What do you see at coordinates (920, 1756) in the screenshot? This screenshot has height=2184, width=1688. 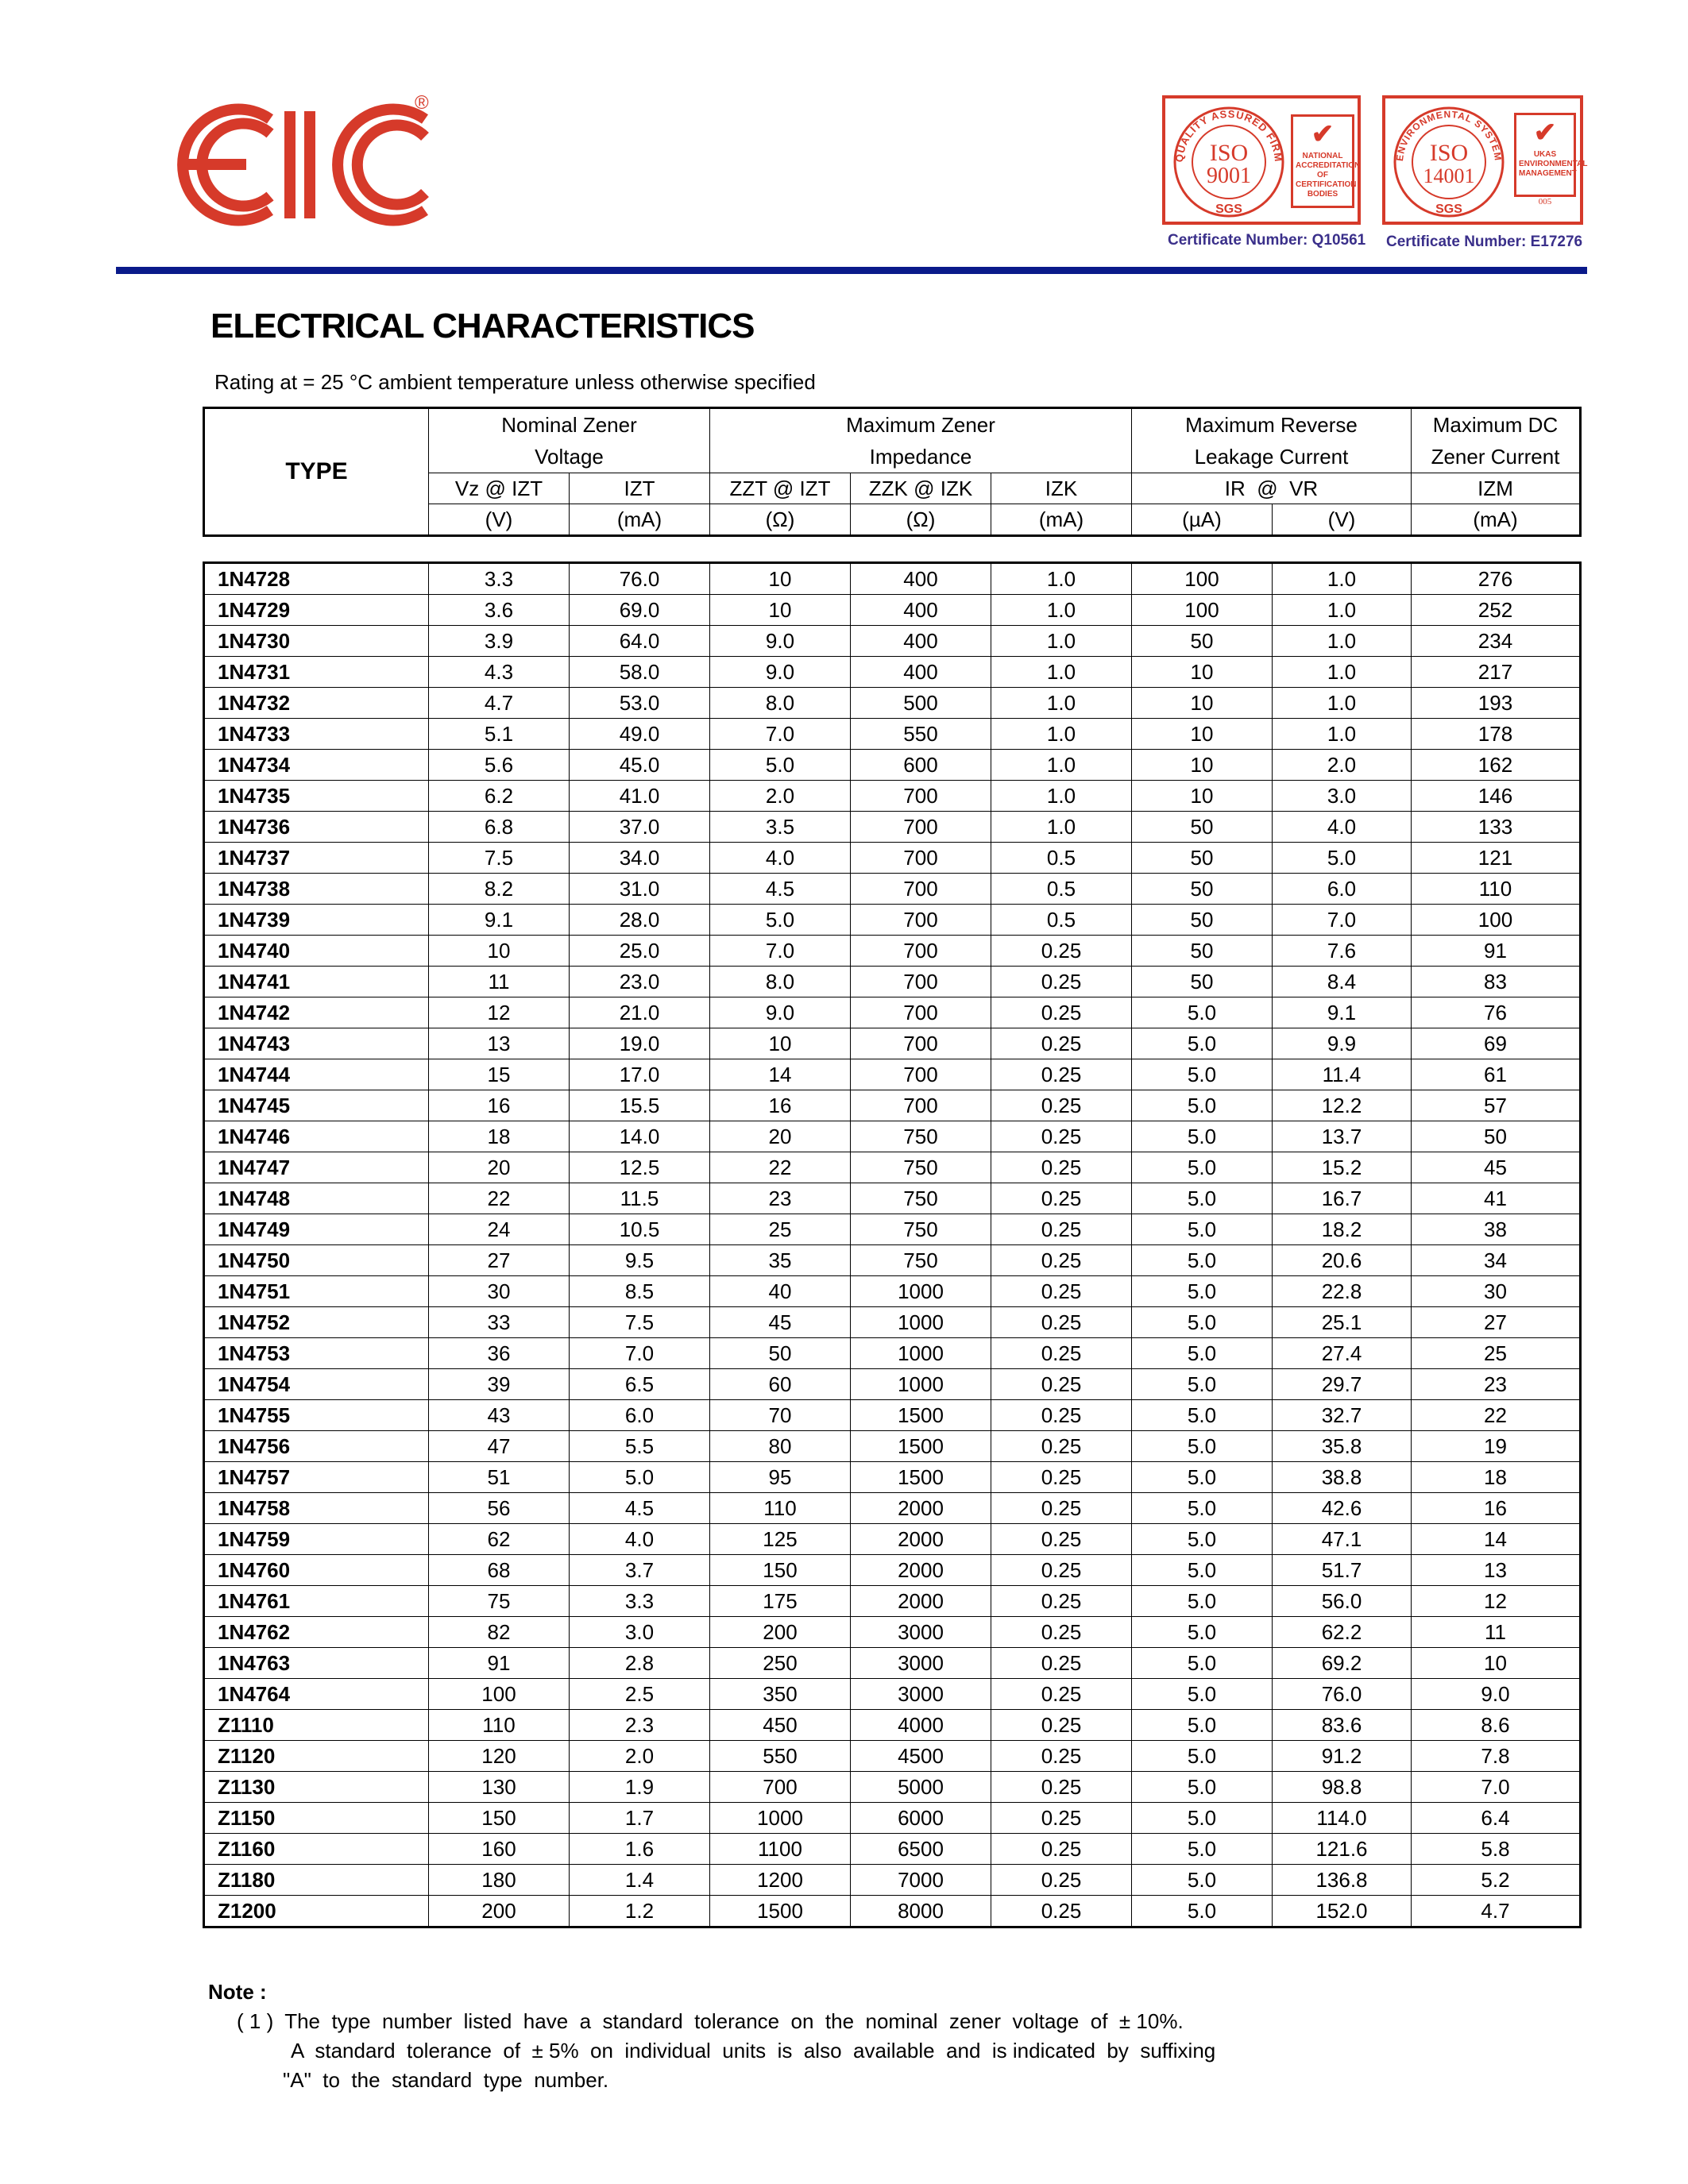 I see `value-cell: 4500` at bounding box center [920, 1756].